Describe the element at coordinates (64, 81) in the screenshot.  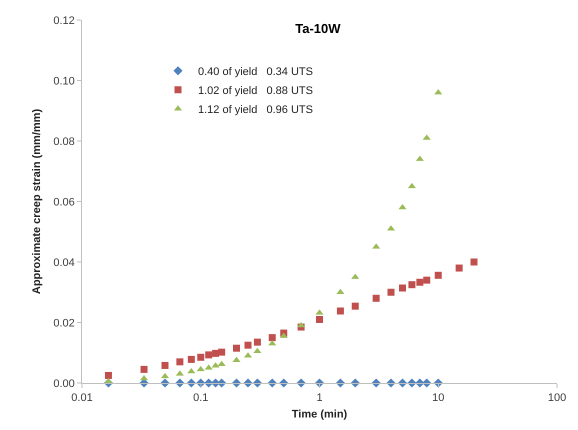
I see `y-tick-label: 0.10` at that location.